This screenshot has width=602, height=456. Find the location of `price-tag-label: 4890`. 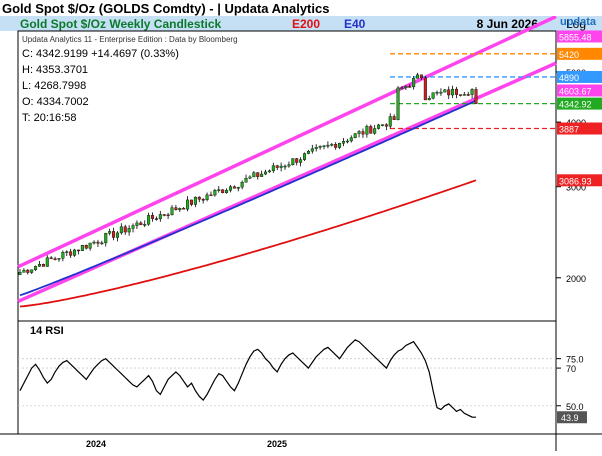

price-tag-label: 4890 is located at coordinates (569, 78).